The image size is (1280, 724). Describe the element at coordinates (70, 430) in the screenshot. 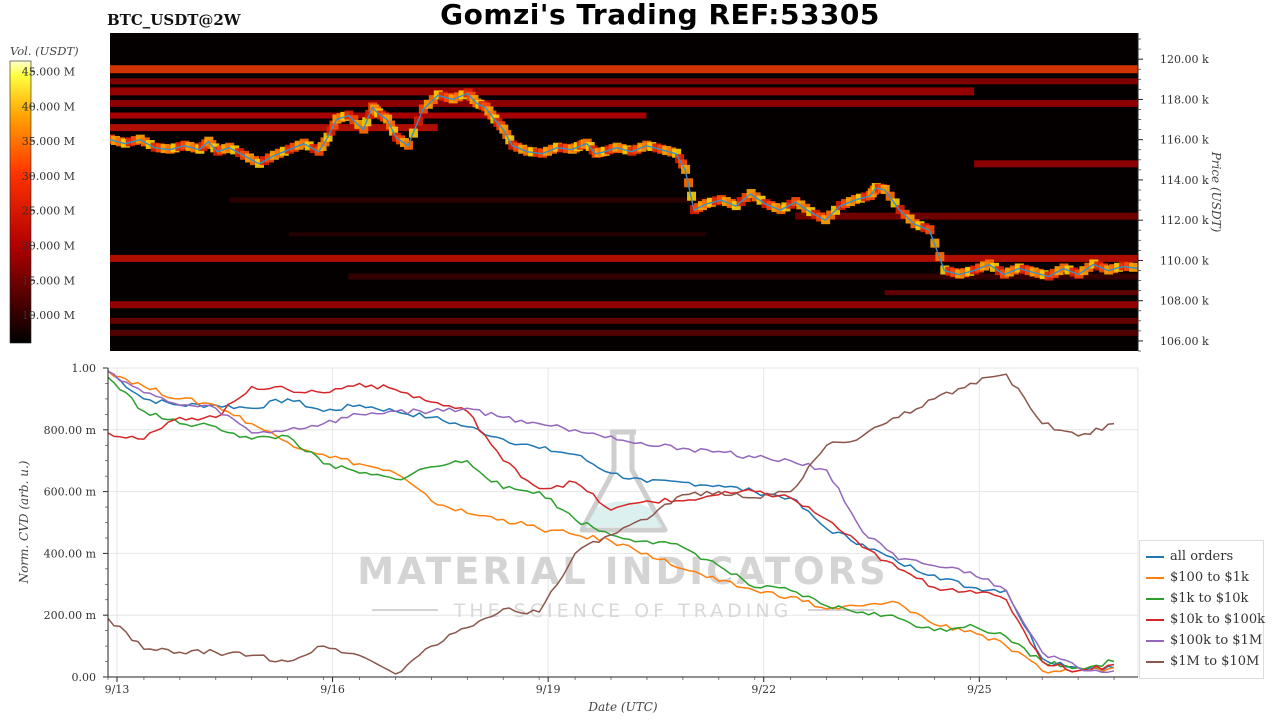

I see `cvd-y-tick-label: 800.00 m` at that location.